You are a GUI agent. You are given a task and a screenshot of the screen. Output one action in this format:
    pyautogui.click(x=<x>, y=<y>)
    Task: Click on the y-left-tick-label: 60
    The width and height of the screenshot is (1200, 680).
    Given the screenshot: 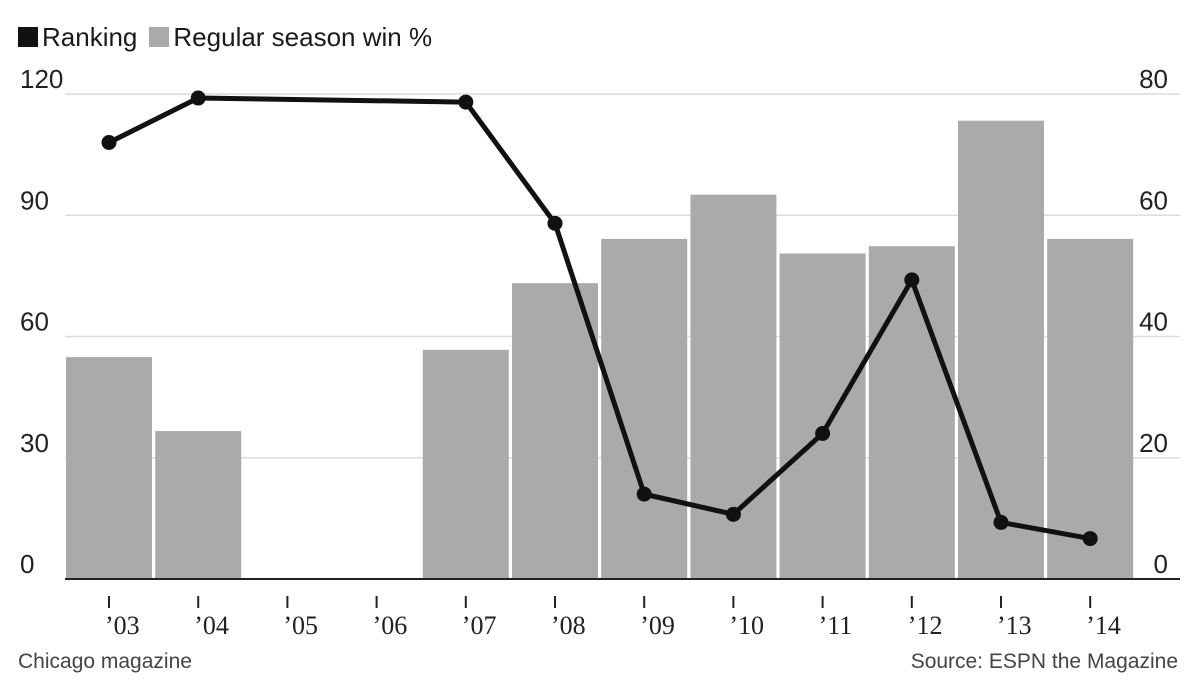 What is the action you would take?
    pyautogui.click(x=34, y=322)
    